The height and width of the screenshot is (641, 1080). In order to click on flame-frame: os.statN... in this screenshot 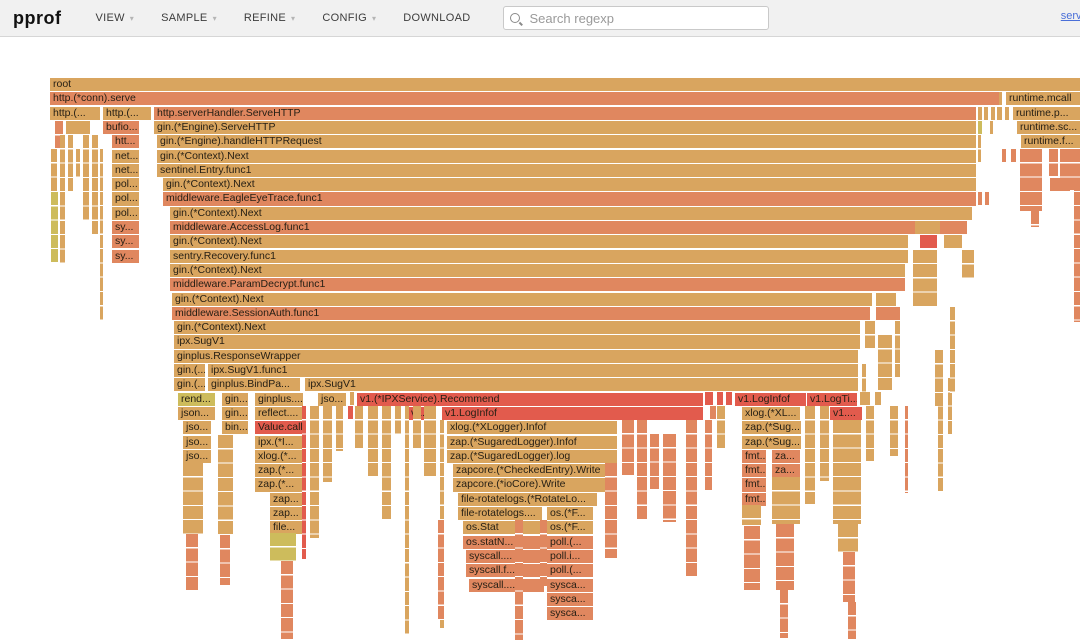, I will do `click(503, 542)`.